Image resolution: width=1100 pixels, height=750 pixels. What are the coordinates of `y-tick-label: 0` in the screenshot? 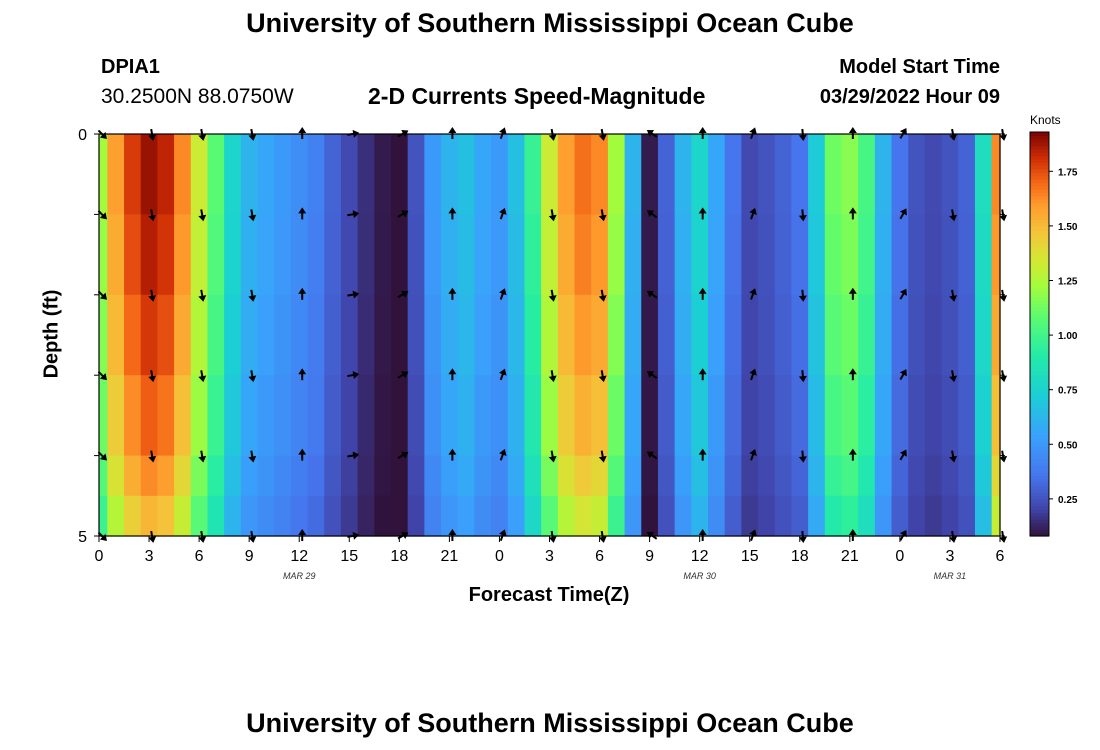 It's located at (82, 135).